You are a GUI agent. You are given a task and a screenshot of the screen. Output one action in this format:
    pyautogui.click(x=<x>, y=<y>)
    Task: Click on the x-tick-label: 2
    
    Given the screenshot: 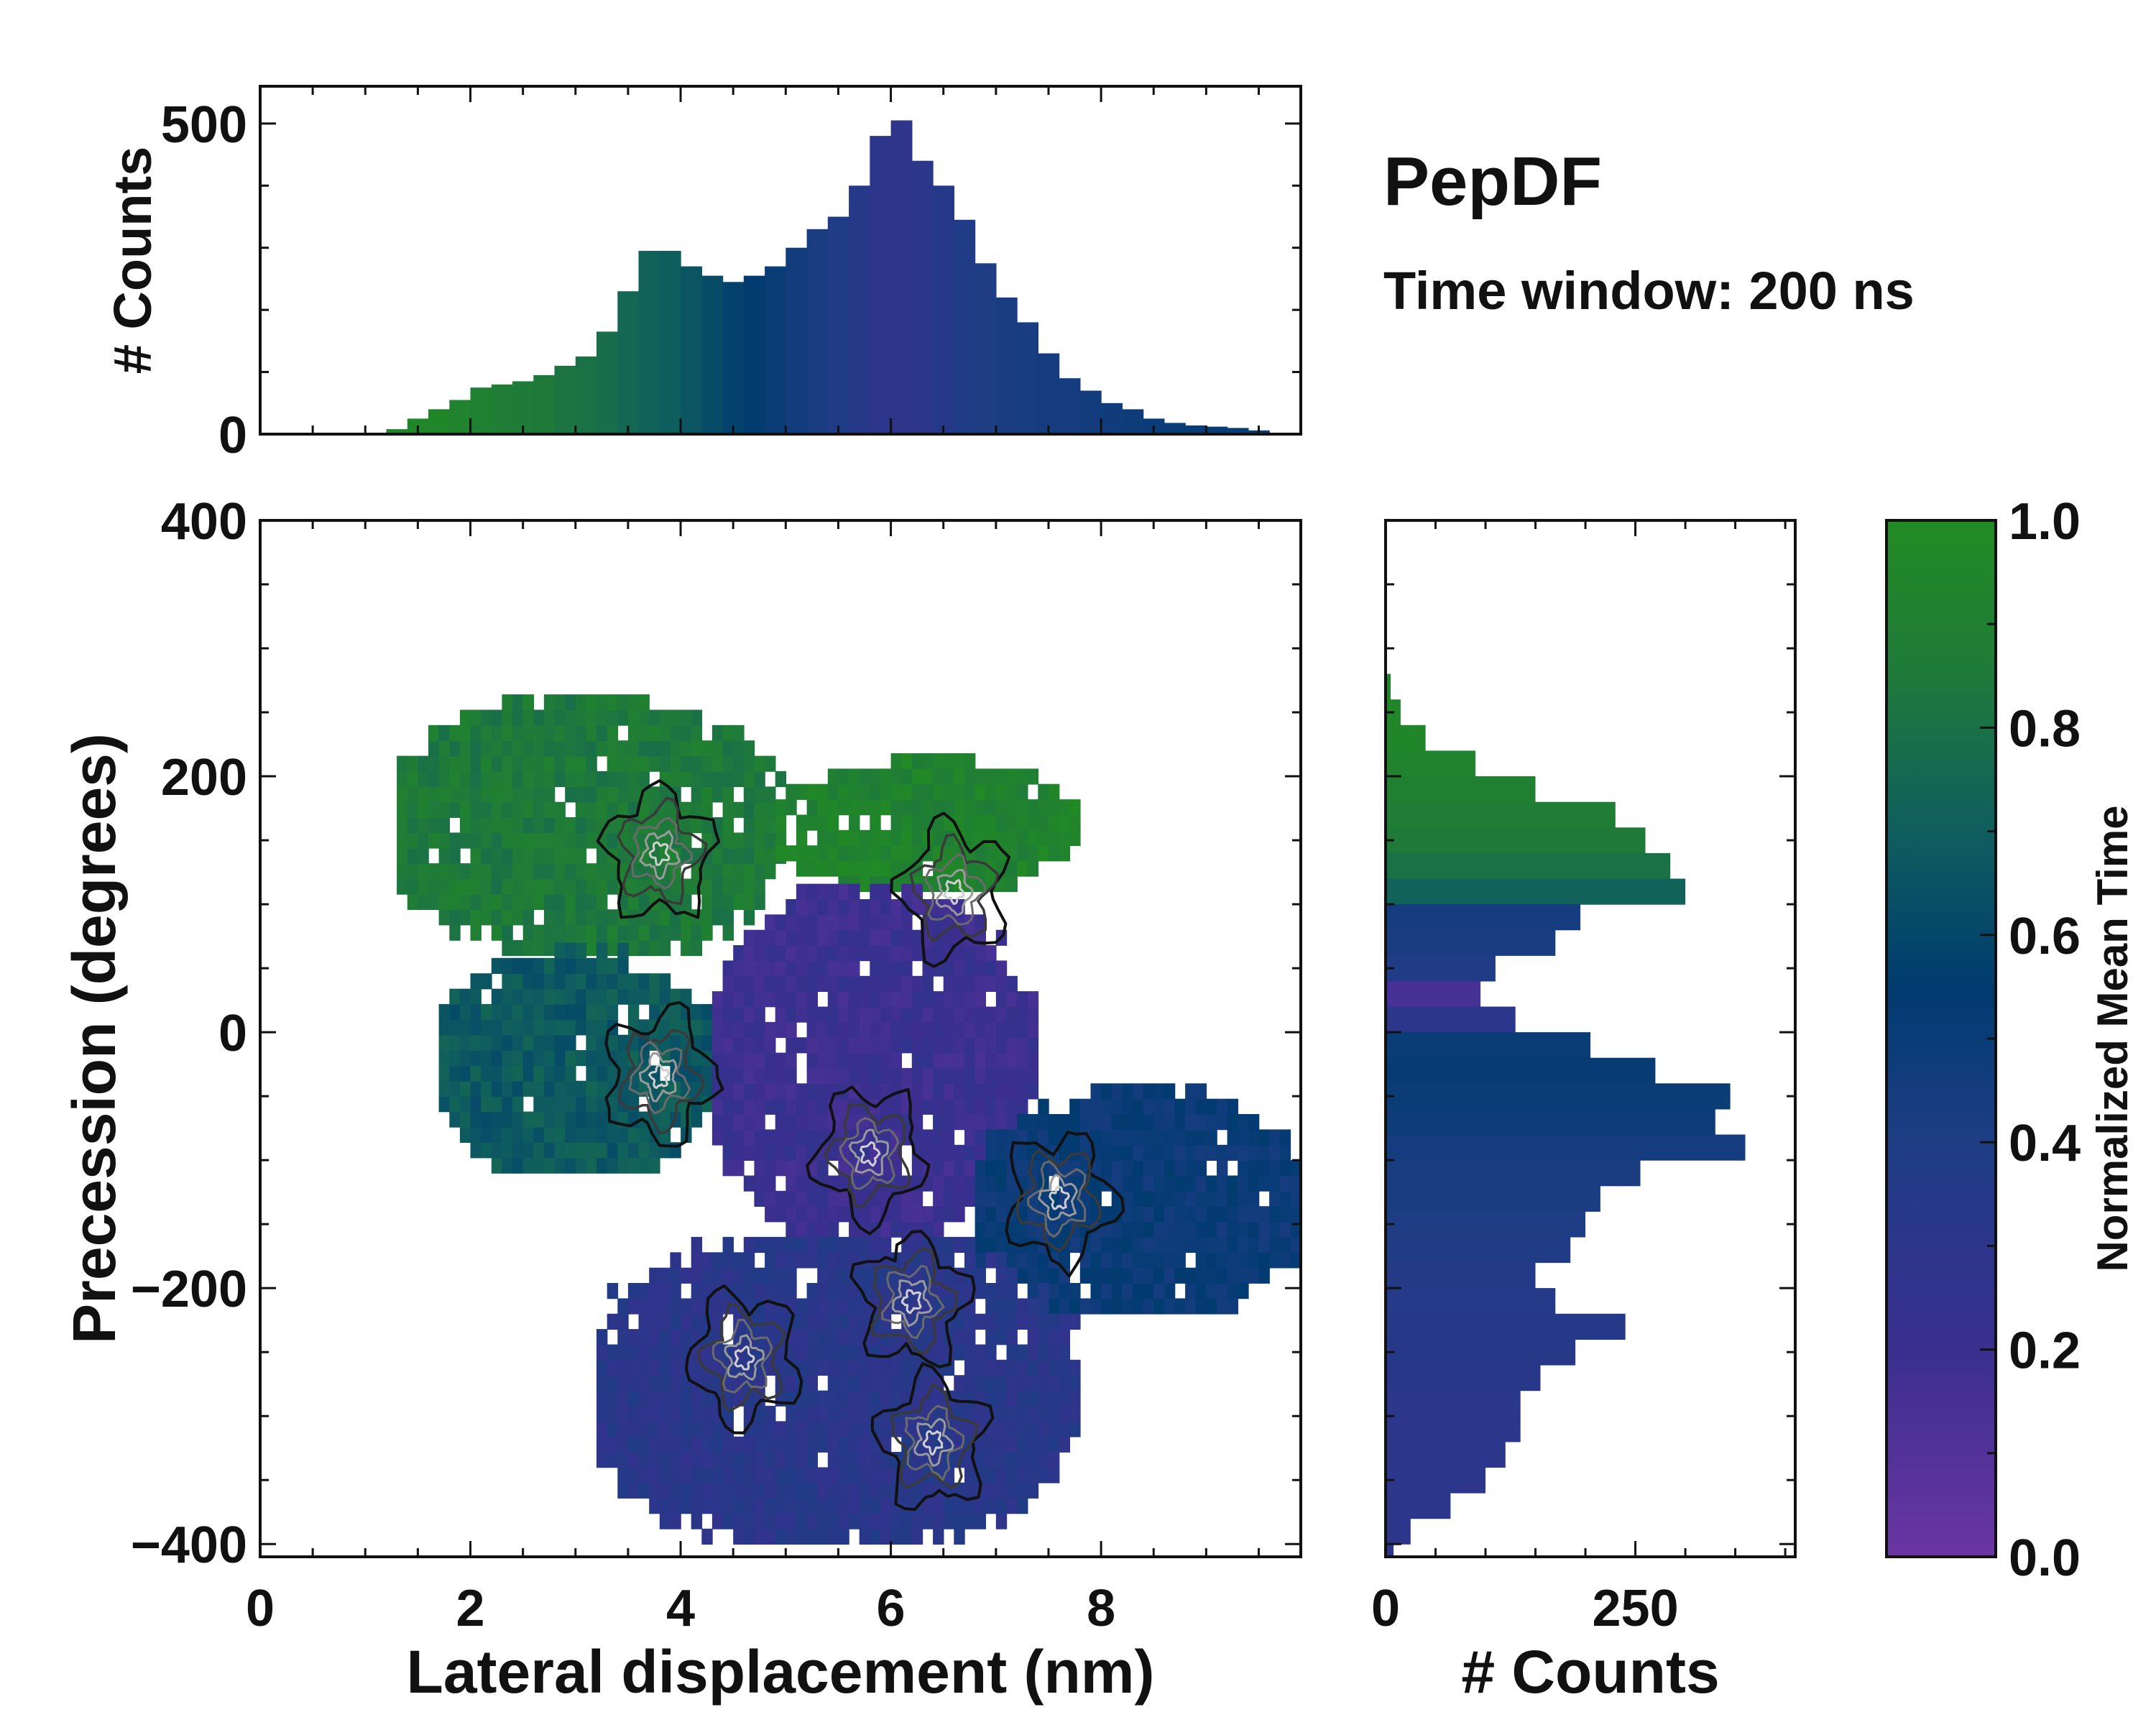 What is the action you would take?
    pyautogui.click(x=470, y=1608)
    